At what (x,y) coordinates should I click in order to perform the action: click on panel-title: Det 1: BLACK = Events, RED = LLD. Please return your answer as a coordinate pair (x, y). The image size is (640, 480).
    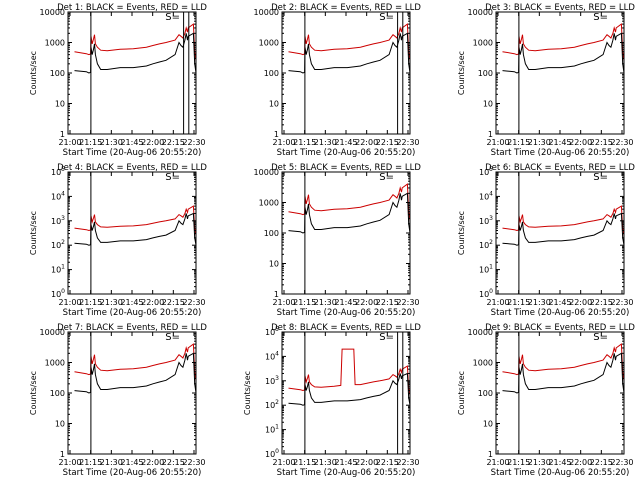
    Looking at the image, I should click on (132, 8).